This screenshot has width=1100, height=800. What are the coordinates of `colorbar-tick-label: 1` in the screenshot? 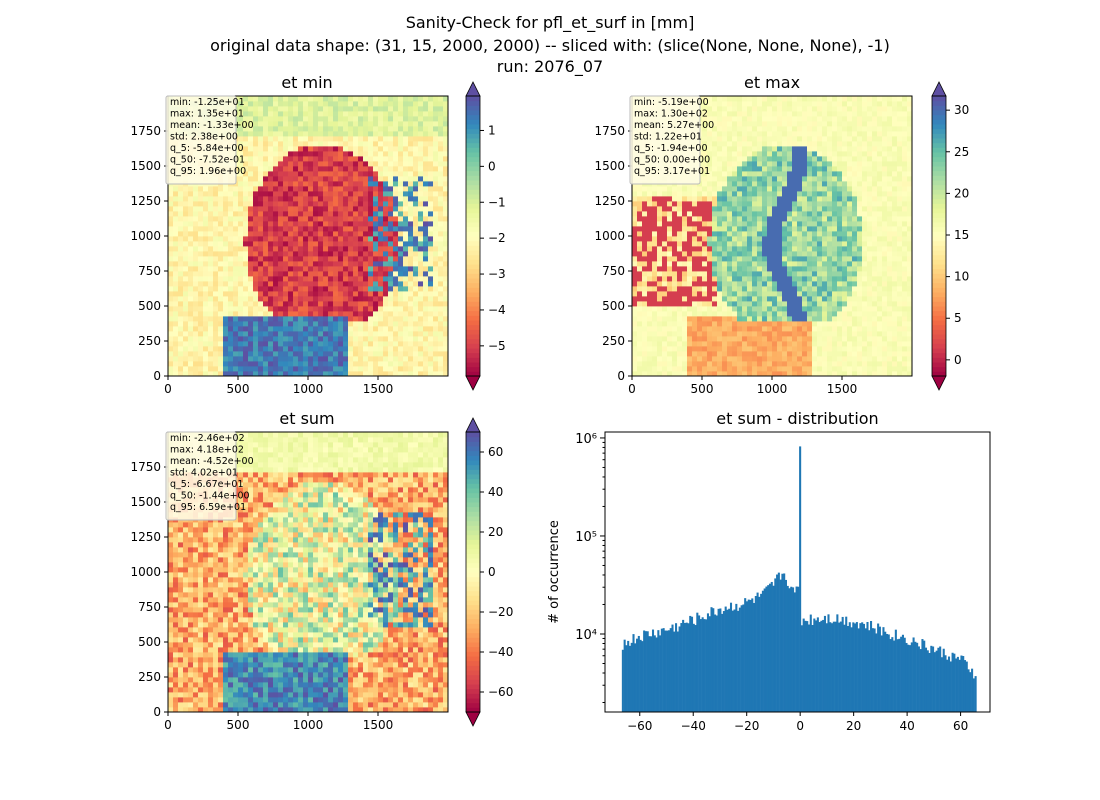 It's located at (492, 130).